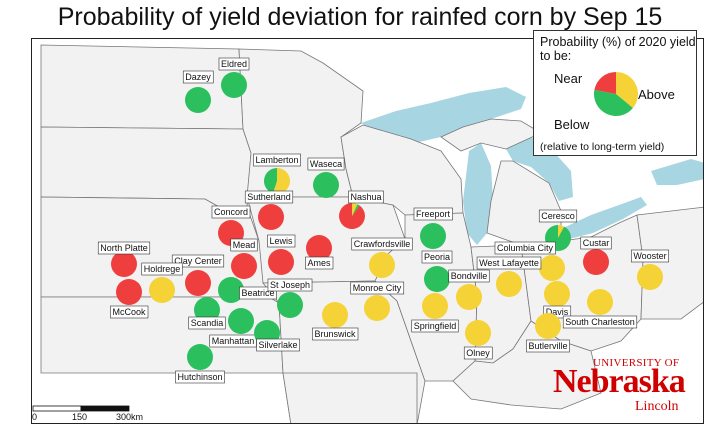  What do you see at coordinates (281, 241) in the screenshot?
I see `site-label-box-lewis` at bounding box center [281, 241].